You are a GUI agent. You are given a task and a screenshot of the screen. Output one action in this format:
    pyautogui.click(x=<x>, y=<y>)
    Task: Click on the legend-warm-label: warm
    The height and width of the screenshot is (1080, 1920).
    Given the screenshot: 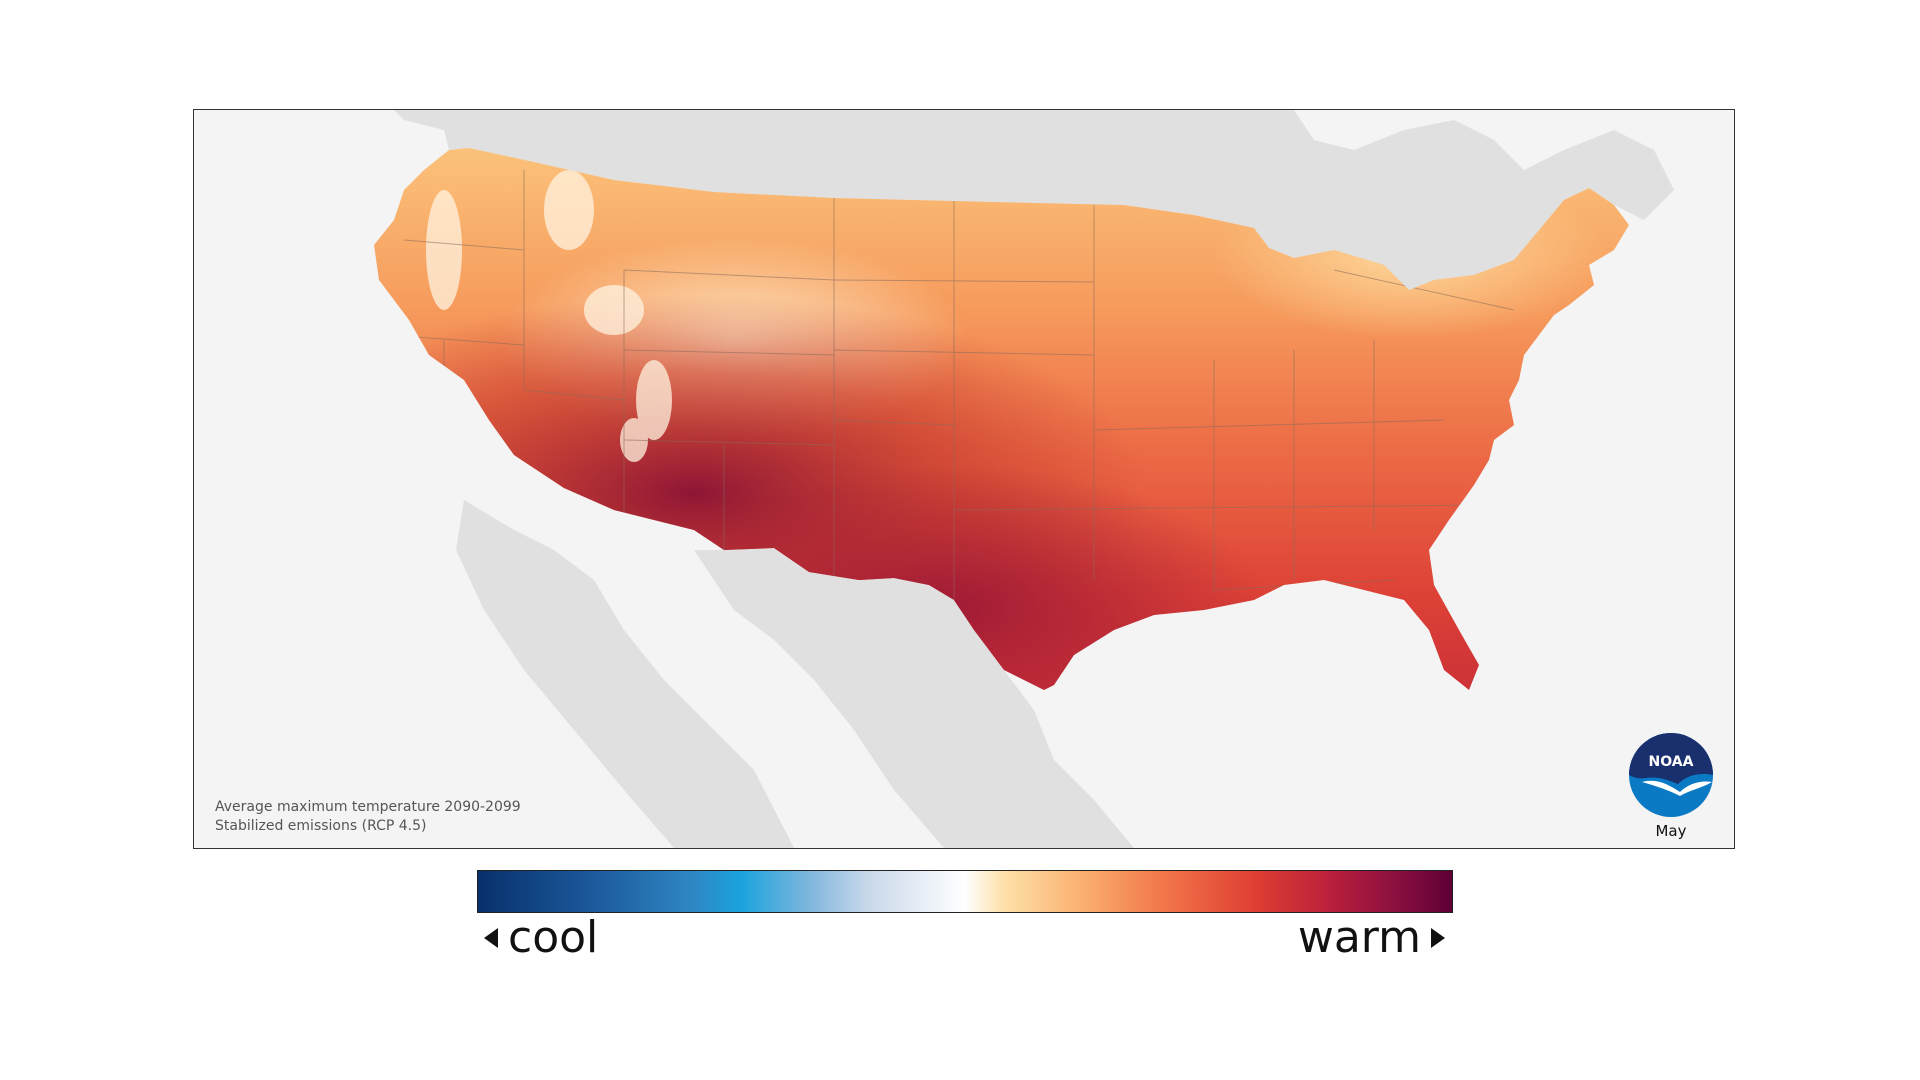 What is the action you would take?
    pyautogui.click(x=1359, y=937)
    